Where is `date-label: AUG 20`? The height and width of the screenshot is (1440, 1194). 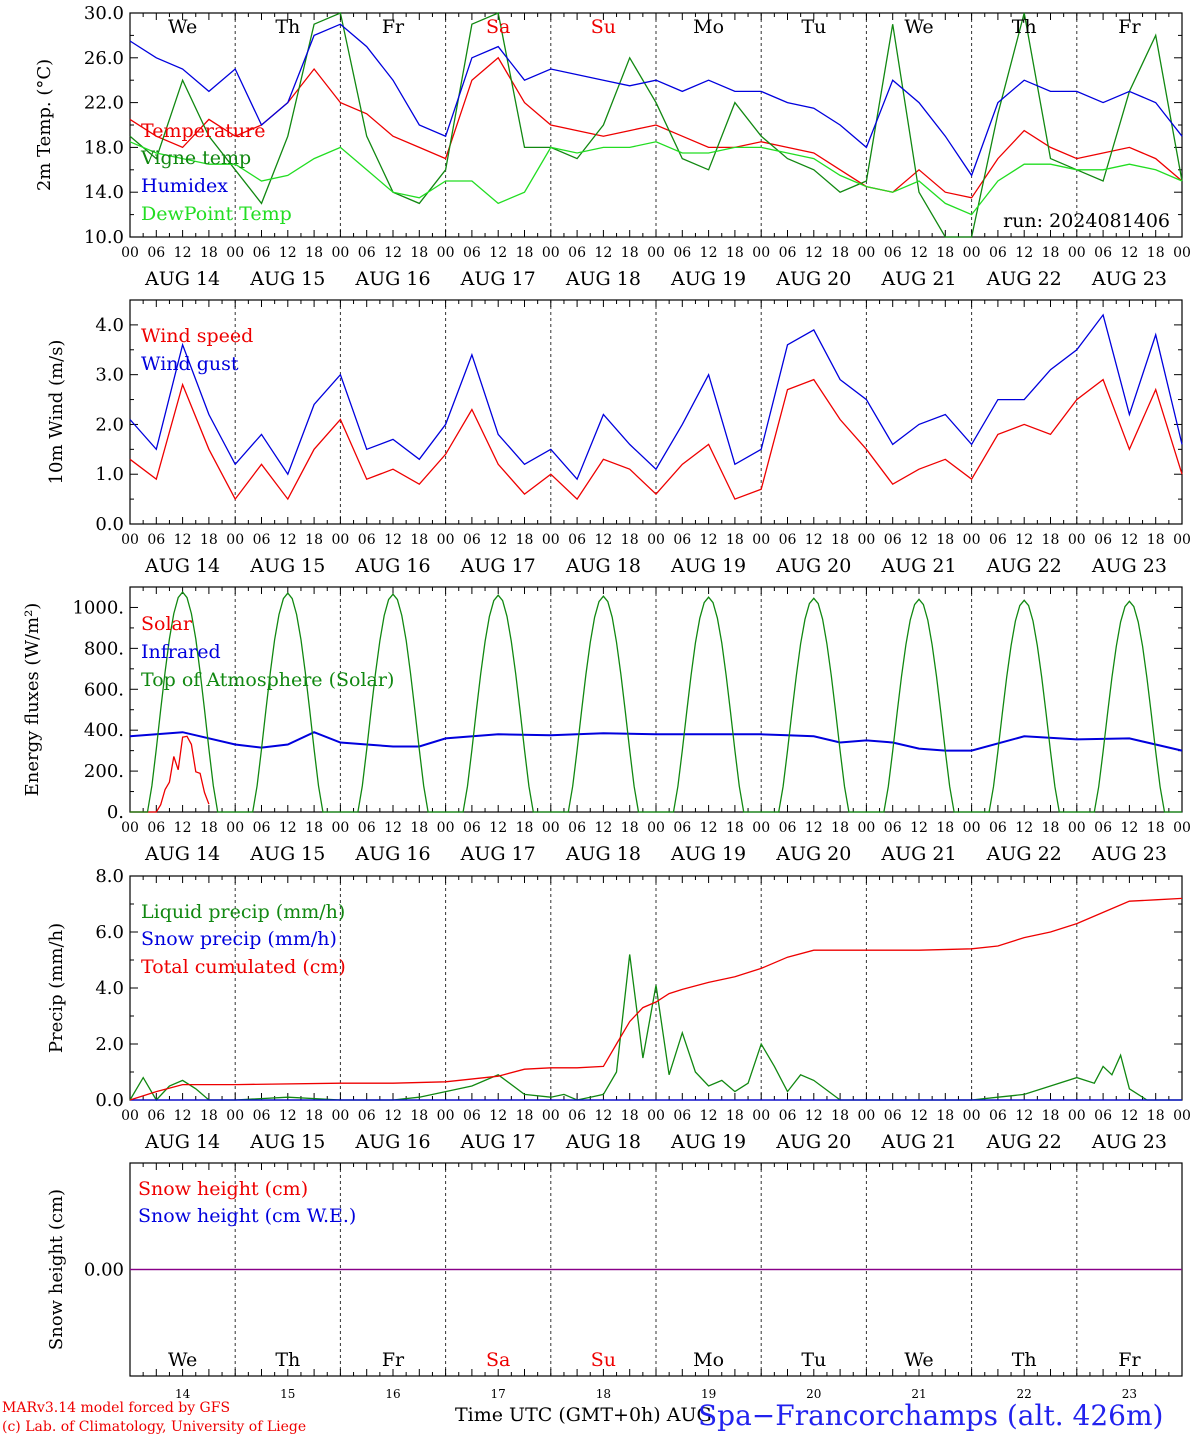 date-label: AUG 20 is located at coordinates (813, 566).